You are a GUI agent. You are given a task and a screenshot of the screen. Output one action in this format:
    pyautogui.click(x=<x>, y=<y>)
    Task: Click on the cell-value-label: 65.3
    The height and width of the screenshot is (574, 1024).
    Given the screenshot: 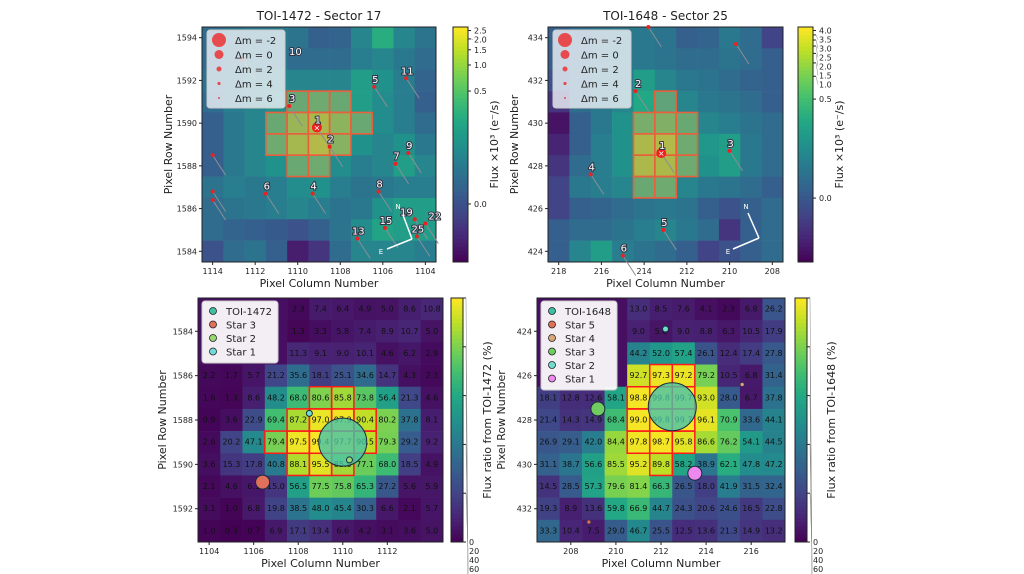 What is the action you would take?
    pyautogui.click(x=365, y=486)
    